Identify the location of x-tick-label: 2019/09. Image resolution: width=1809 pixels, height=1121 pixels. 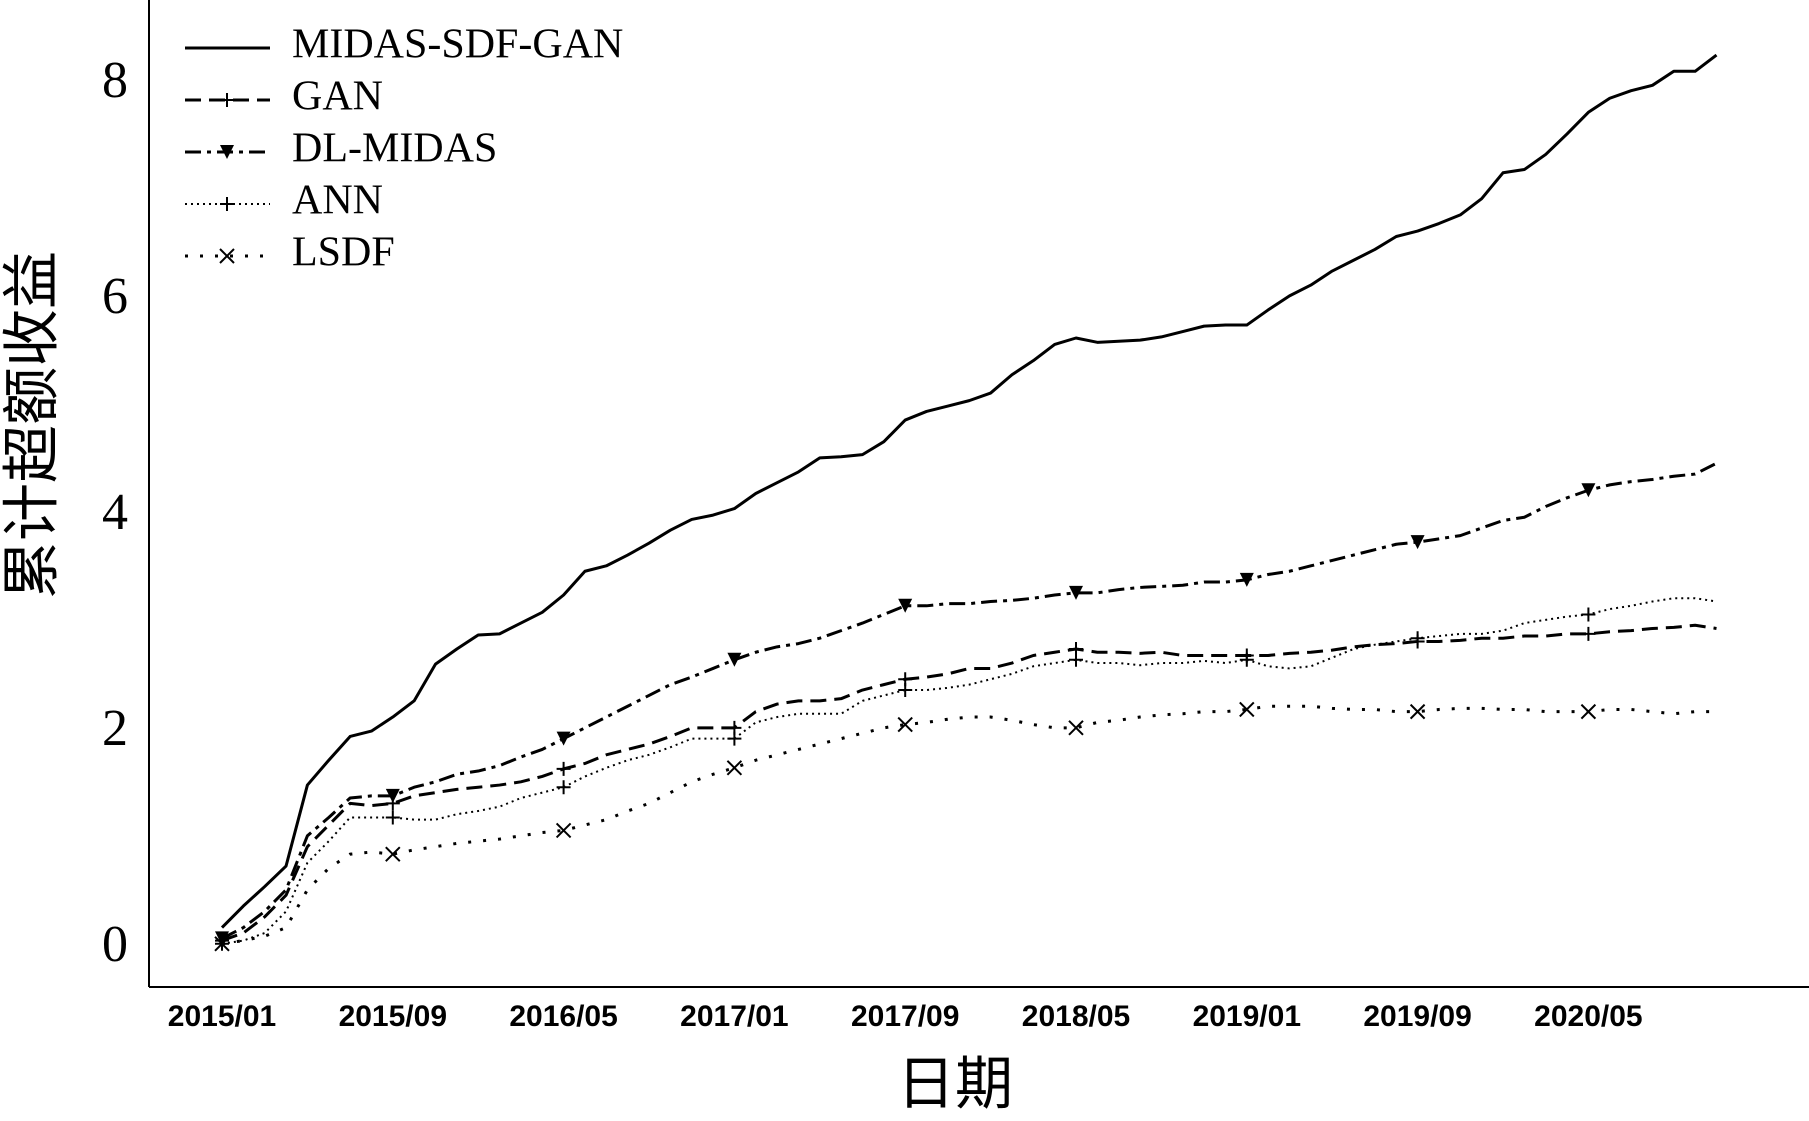
(1417, 1016).